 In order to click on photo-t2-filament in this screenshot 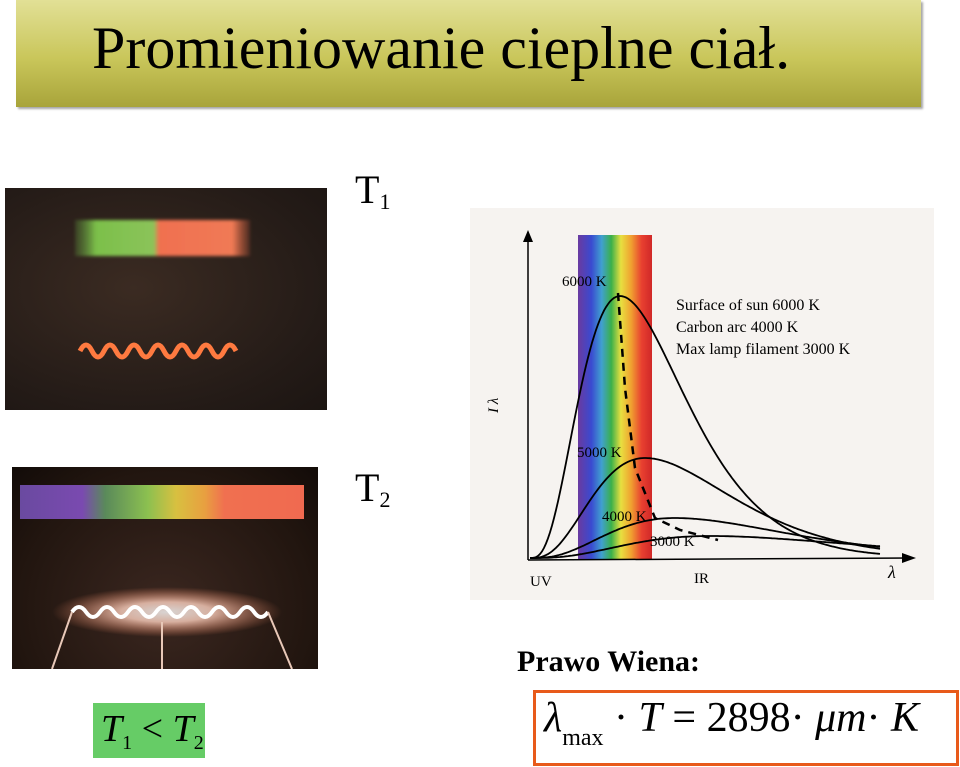, I will do `click(170, 612)`.